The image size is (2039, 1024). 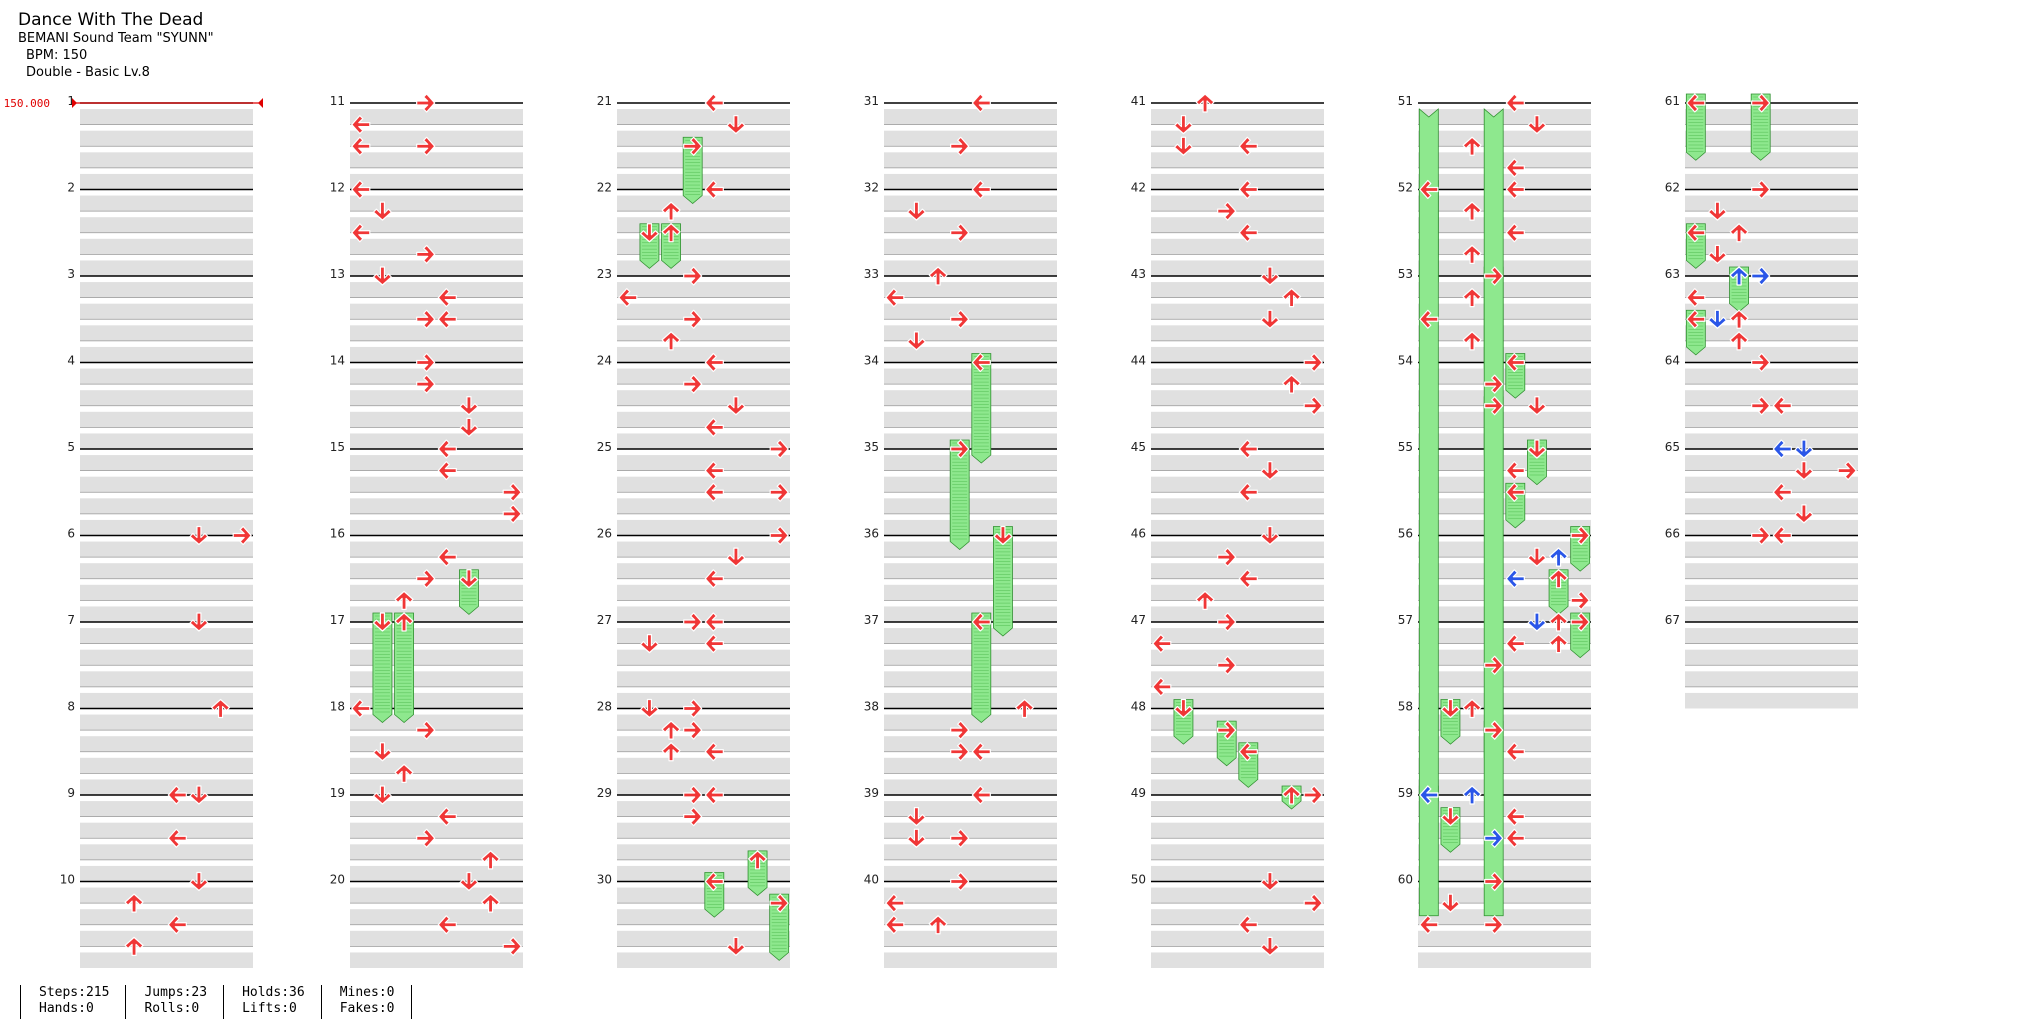 What do you see at coordinates (71, 707) in the screenshot?
I see `measure-number: 8` at bounding box center [71, 707].